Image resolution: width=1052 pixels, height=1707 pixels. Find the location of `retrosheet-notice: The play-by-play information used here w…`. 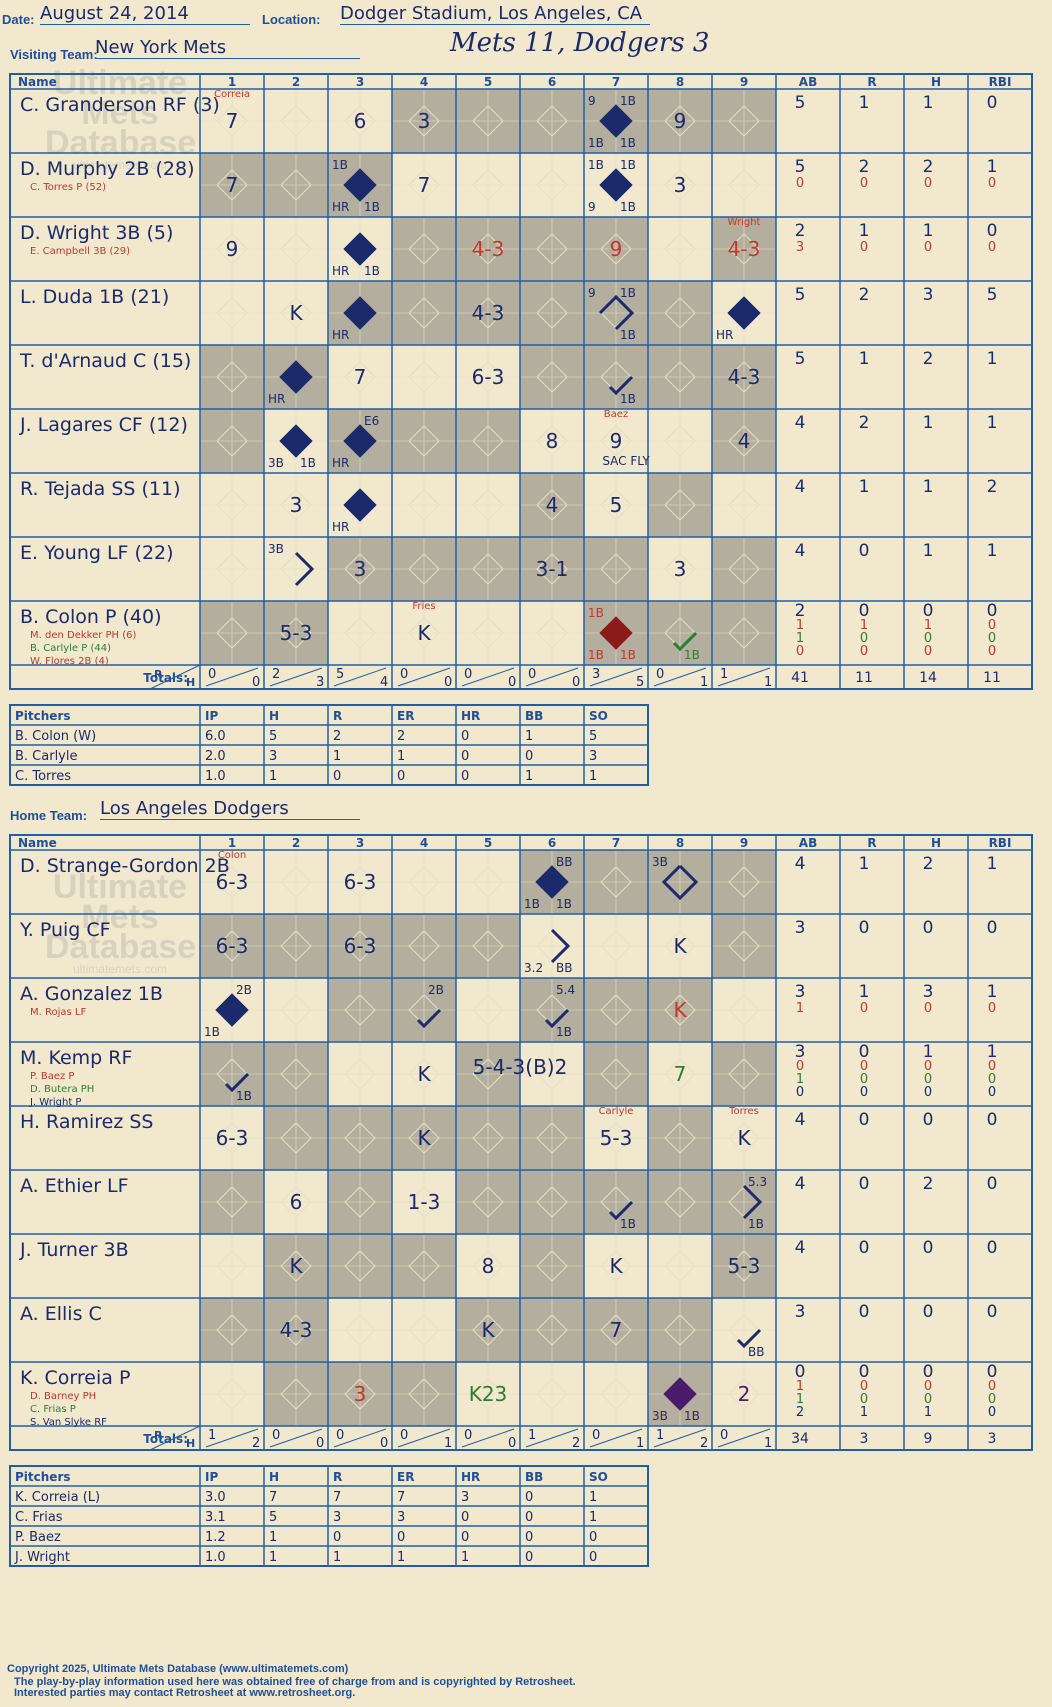

retrosheet-notice: The play-by-play information used here w… is located at coordinates (295, 1682).